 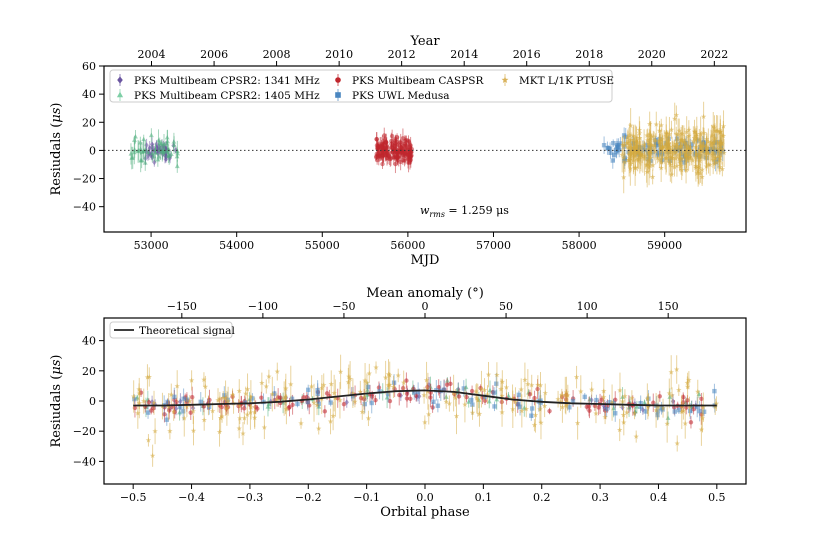 What do you see at coordinates (477, 210) in the screenshot?
I see `wrms-value: = 1.259 μs` at bounding box center [477, 210].